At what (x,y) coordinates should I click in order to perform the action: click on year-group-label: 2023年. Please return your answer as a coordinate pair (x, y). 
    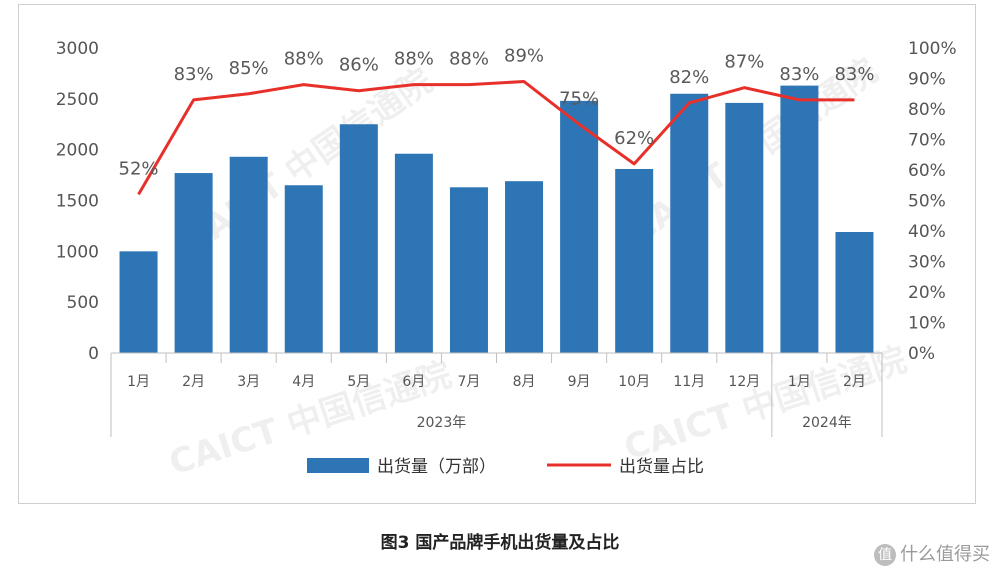
    Looking at the image, I should click on (442, 423).